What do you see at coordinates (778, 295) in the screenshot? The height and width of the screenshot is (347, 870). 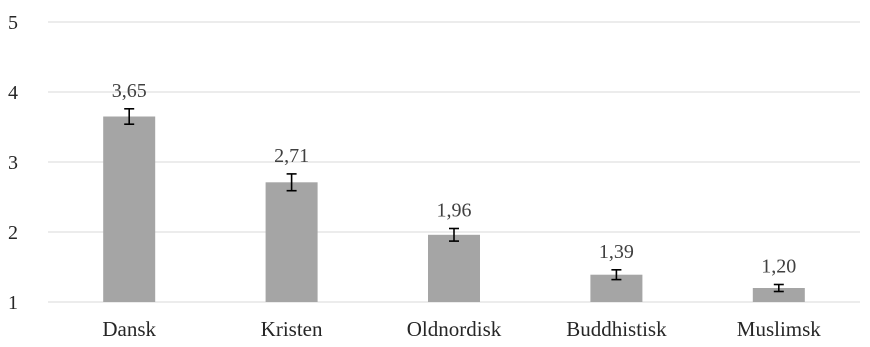 I see `bar-muslimsk` at bounding box center [778, 295].